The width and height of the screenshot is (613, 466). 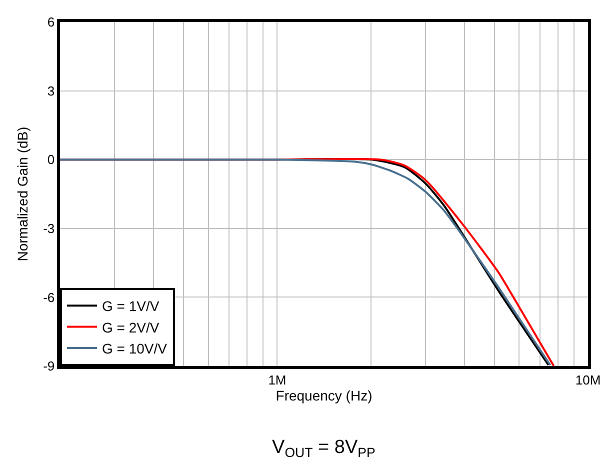 What do you see at coordinates (131, 327) in the screenshot?
I see `legend-label: G = 2V/V` at bounding box center [131, 327].